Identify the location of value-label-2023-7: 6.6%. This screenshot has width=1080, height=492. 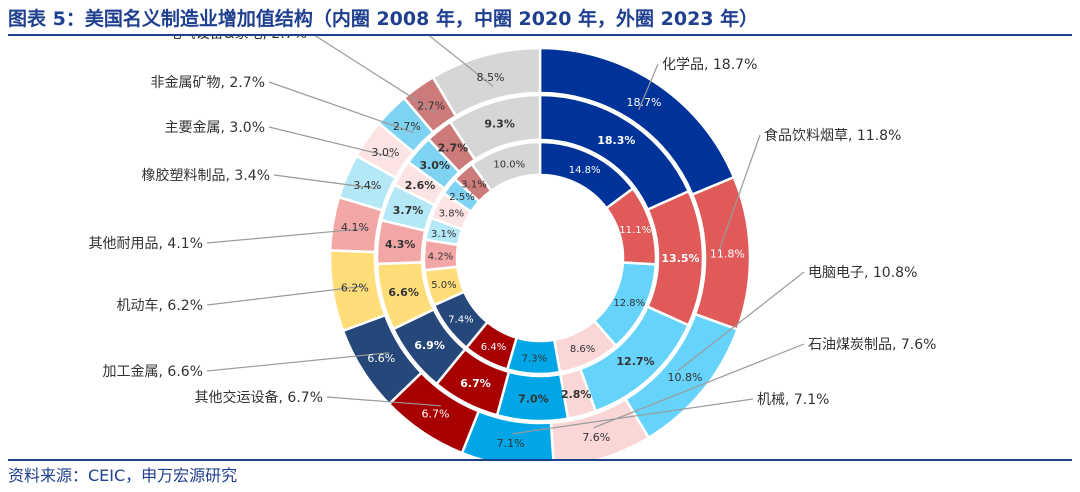
(381, 358).